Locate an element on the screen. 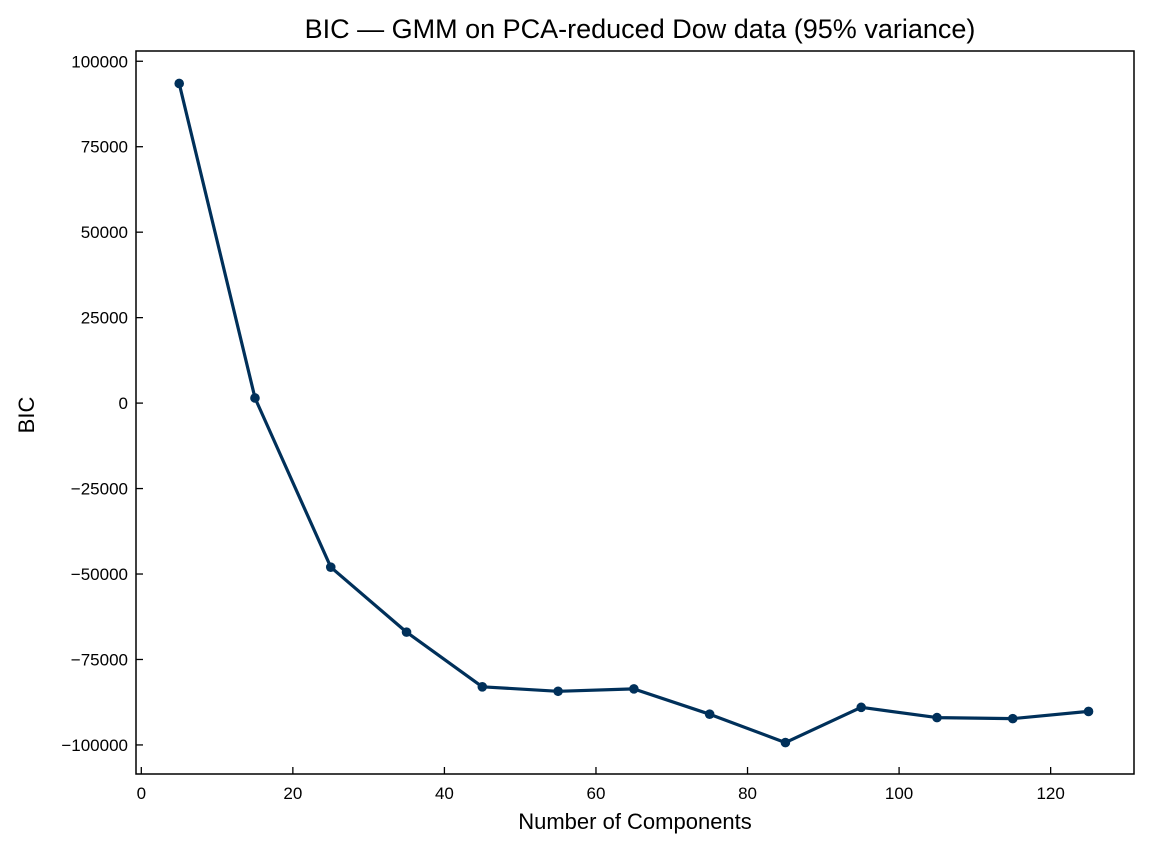 This screenshot has height=849, width=1149. x-tick-label: 80 is located at coordinates (747, 793).